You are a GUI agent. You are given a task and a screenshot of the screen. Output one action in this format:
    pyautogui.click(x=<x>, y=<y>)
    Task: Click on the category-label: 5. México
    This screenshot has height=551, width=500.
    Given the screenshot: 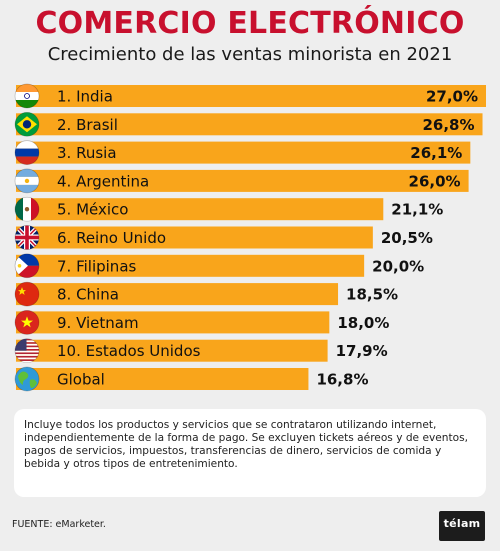 What is the action you would take?
    pyautogui.click(x=92, y=210)
    